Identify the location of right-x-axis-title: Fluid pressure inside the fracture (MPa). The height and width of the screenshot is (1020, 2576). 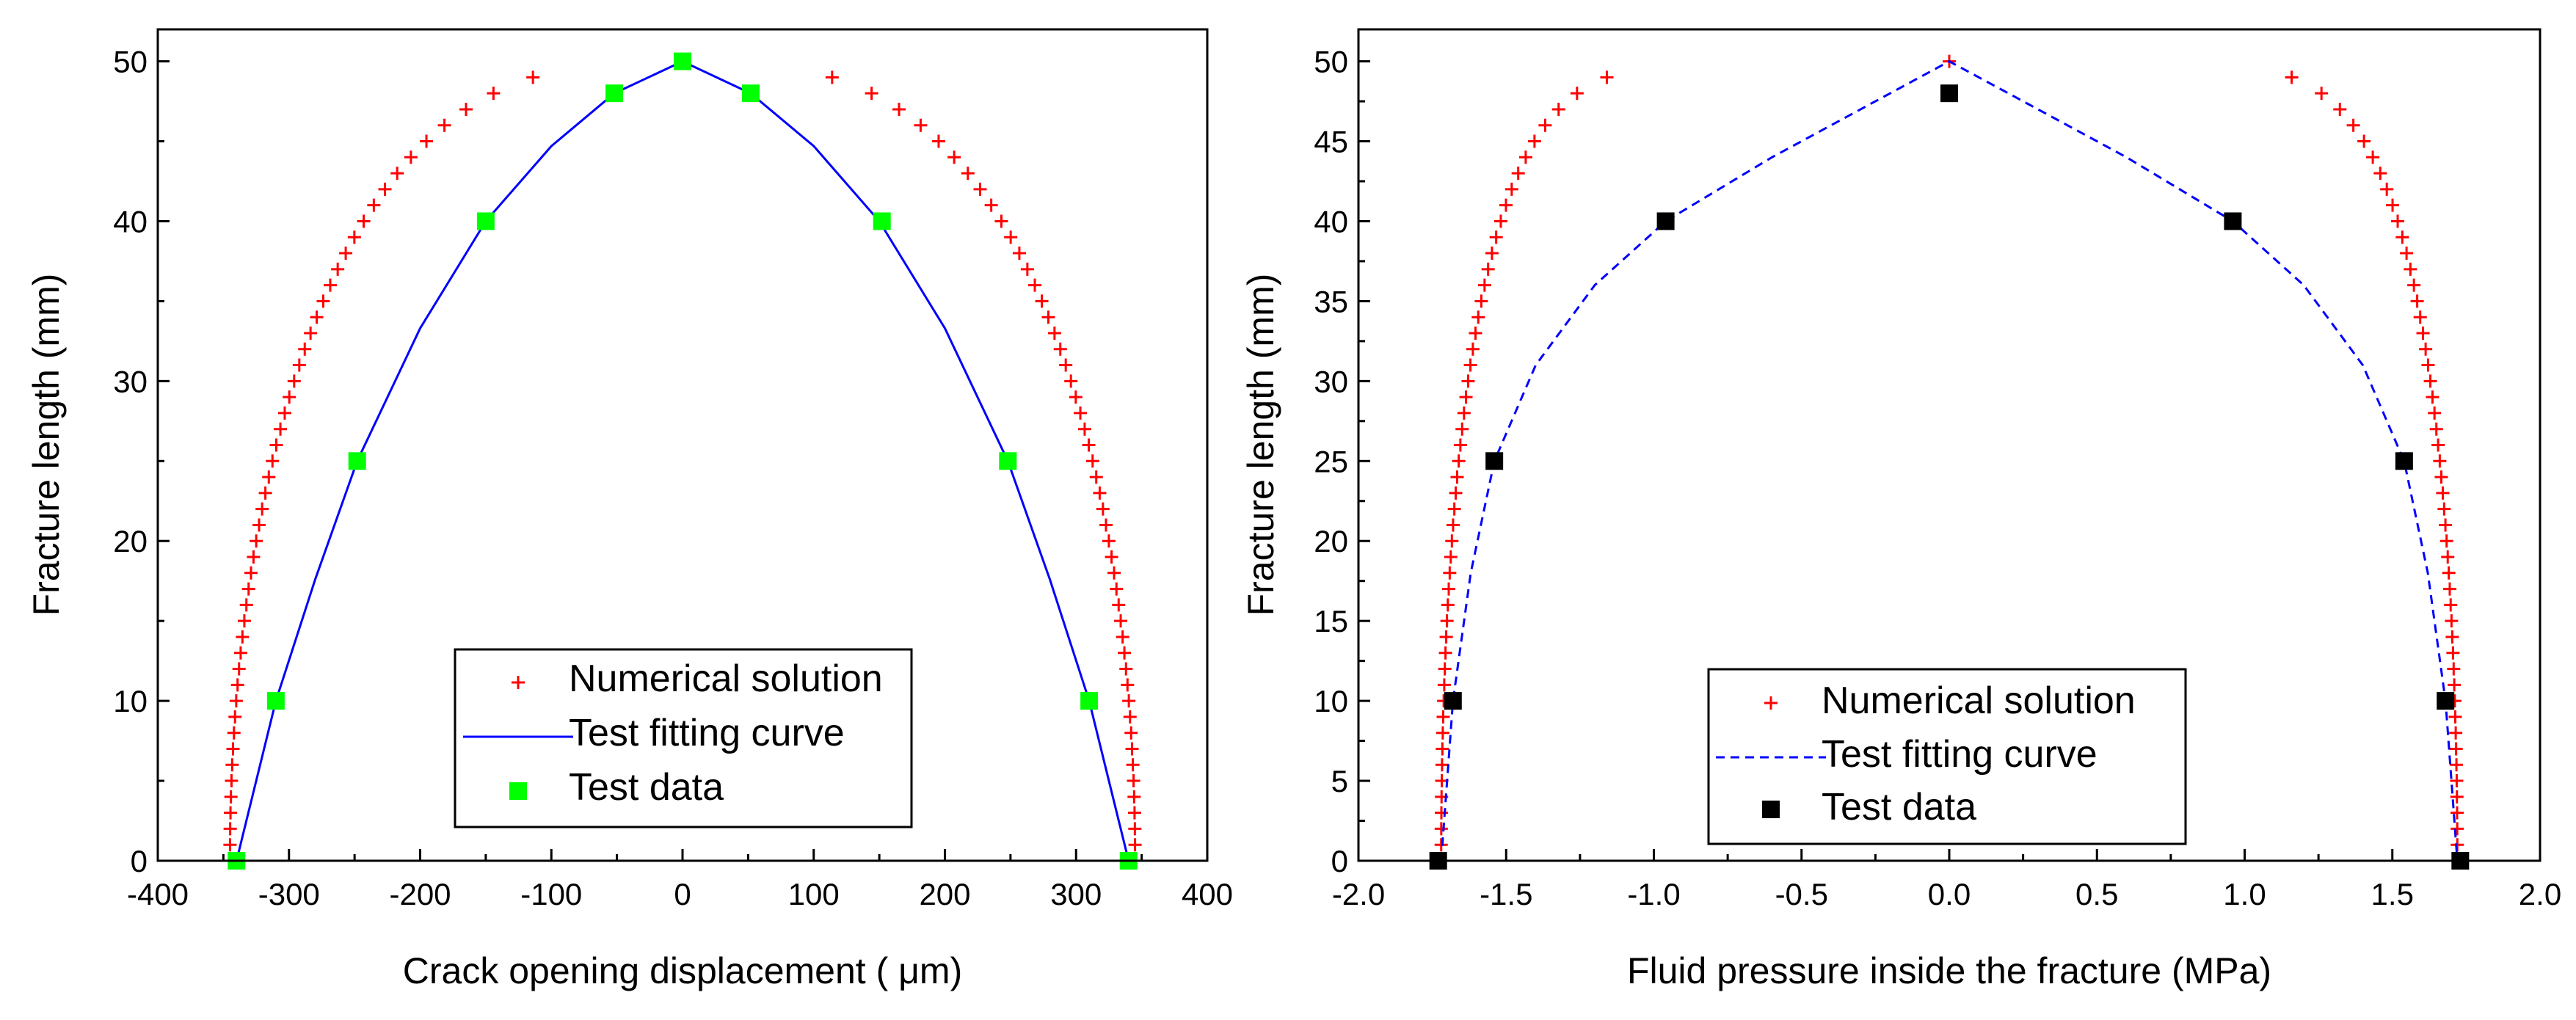
(1949, 970).